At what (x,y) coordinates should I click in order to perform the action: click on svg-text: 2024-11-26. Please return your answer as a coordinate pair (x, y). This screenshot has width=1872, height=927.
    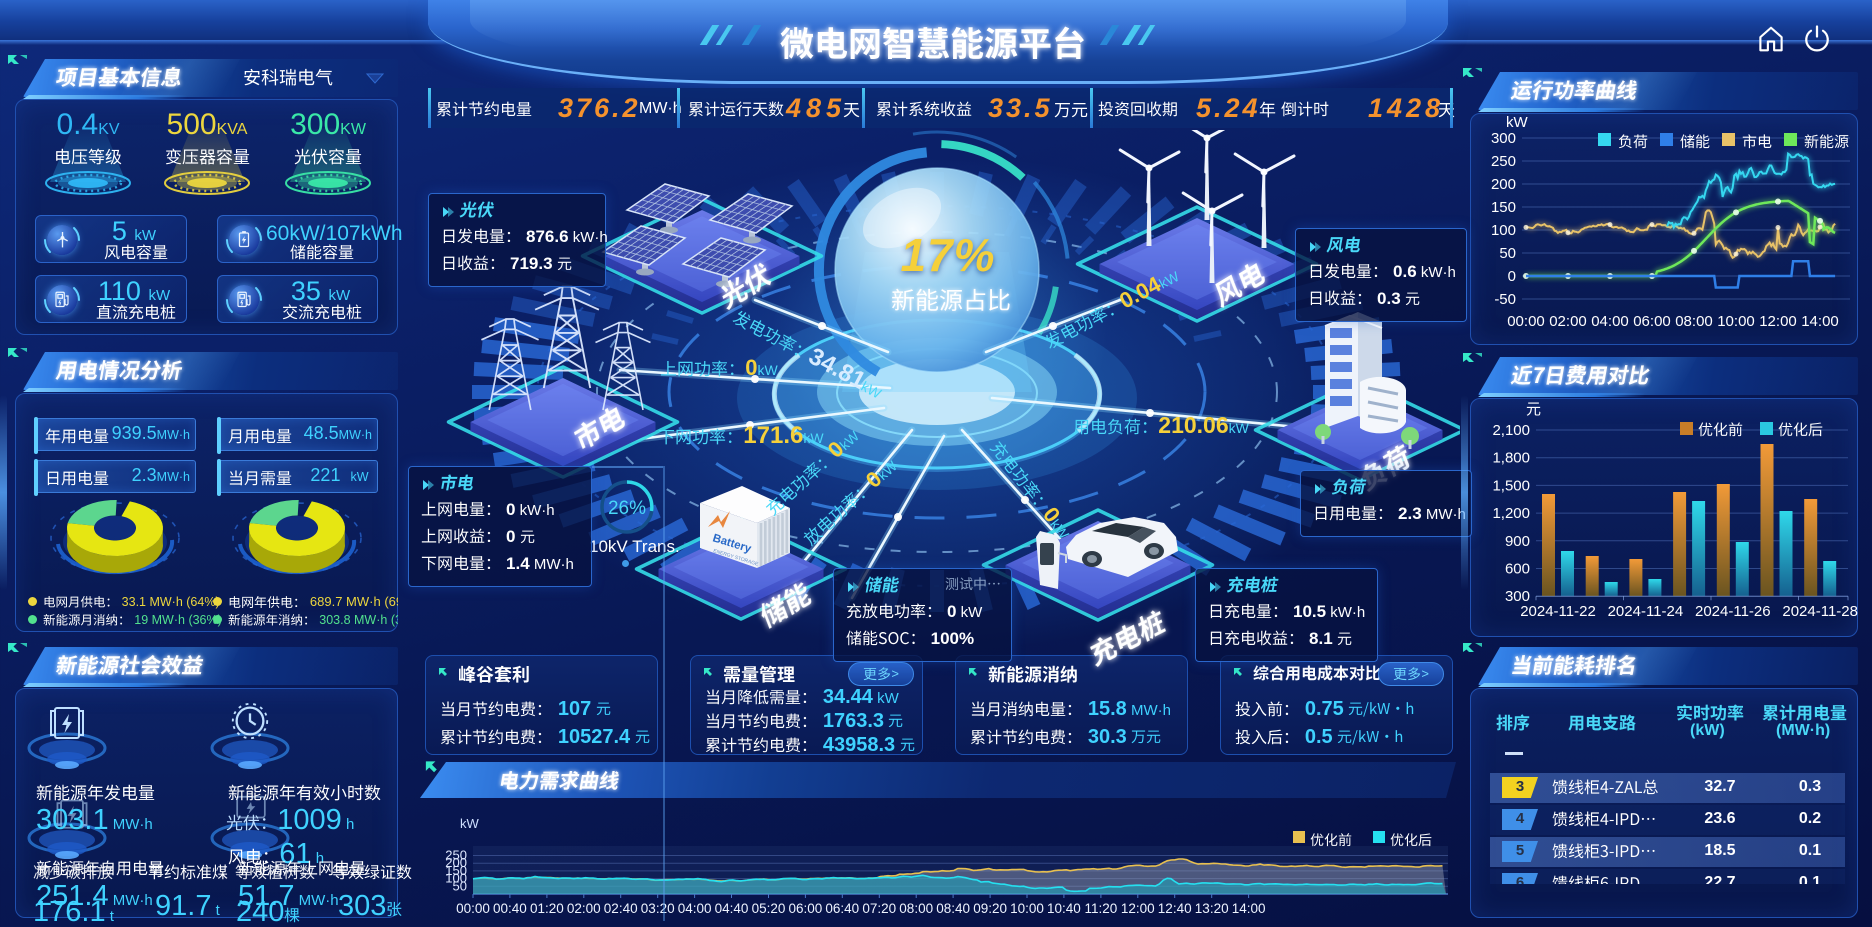
    Looking at the image, I should click on (1733, 611).